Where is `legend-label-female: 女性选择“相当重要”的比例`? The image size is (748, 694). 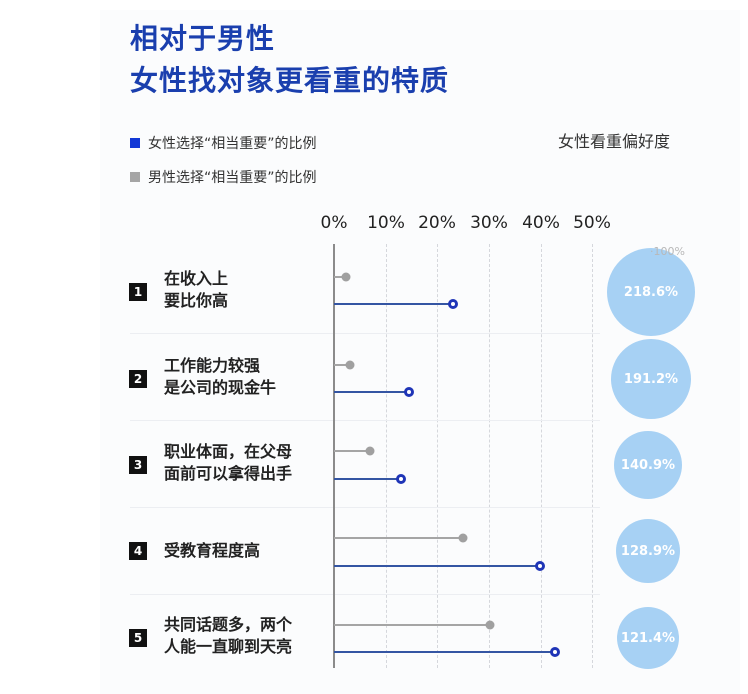
legend-label-female: 女性选择“相当重要”的比例 is located at coordinates (232, 144).